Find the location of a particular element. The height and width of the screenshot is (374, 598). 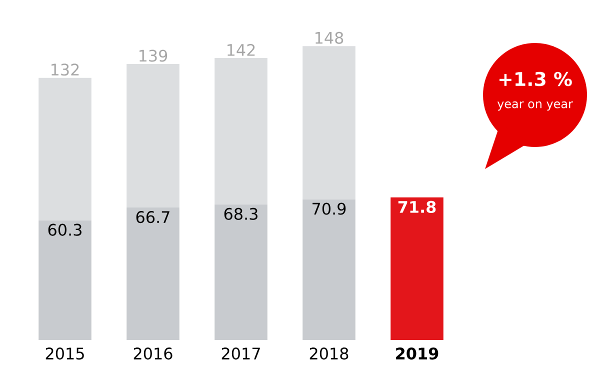

data-label: 70.9 is located at coordinates (329, 208).